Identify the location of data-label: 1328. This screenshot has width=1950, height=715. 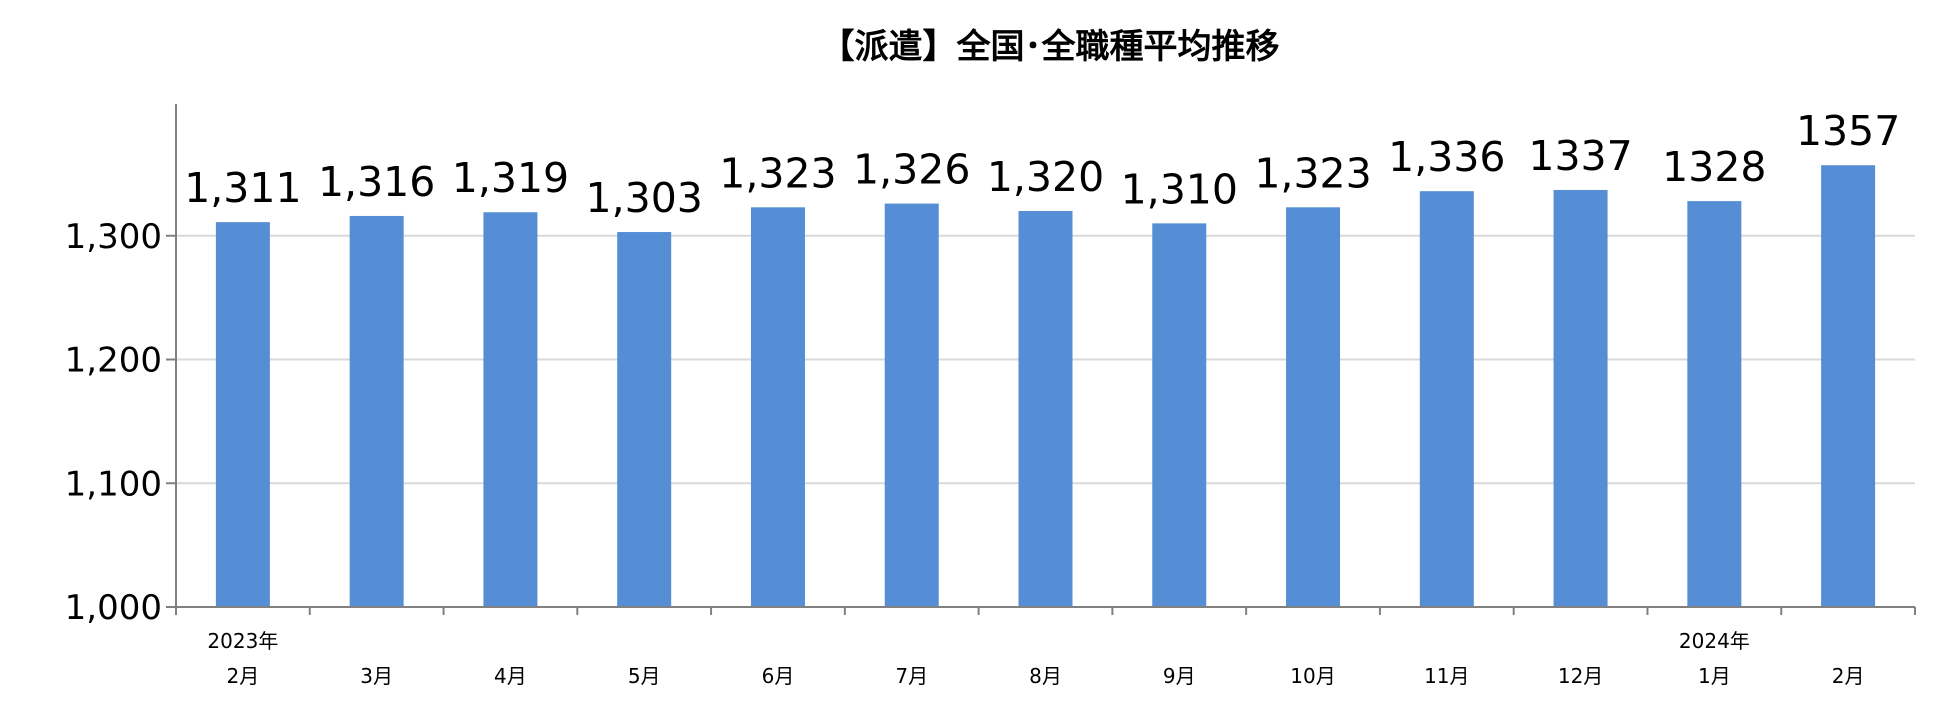
(1714, 167).